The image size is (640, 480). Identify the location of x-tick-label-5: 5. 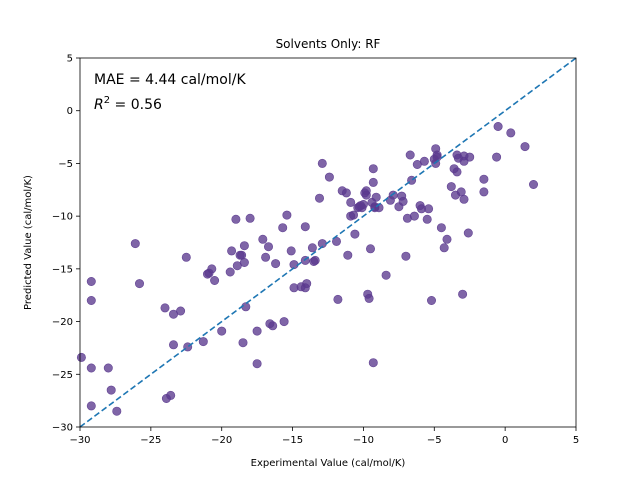
(576, 440).